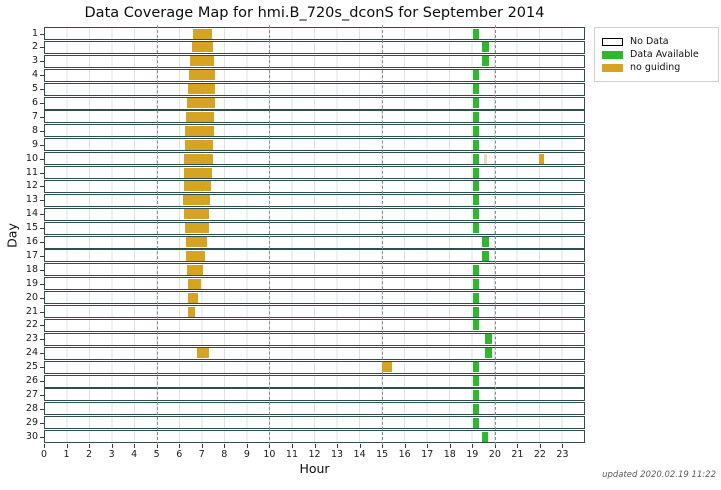  I want to click on y-tick-label: 22, so click(31, 325).